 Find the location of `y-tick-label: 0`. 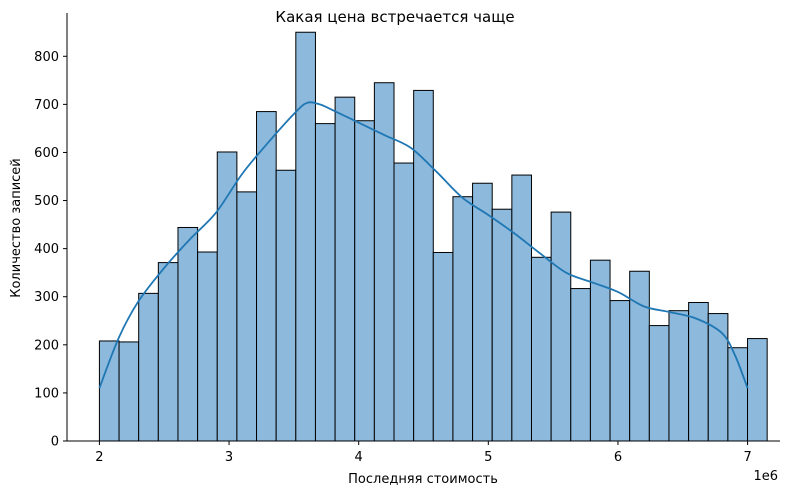

y-tick-label: 0 is located at coordinates (55, 442).